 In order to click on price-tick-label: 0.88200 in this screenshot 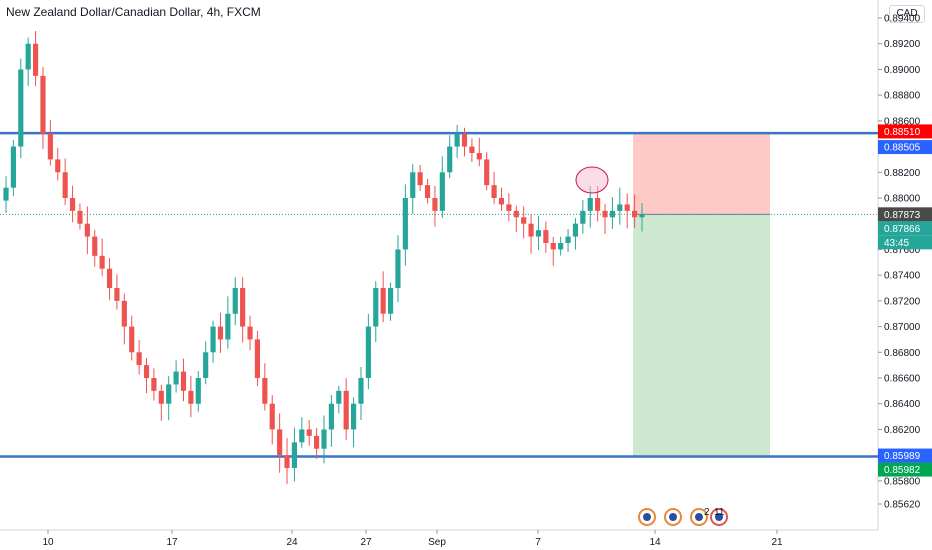, I will do `click(902, 173)`.